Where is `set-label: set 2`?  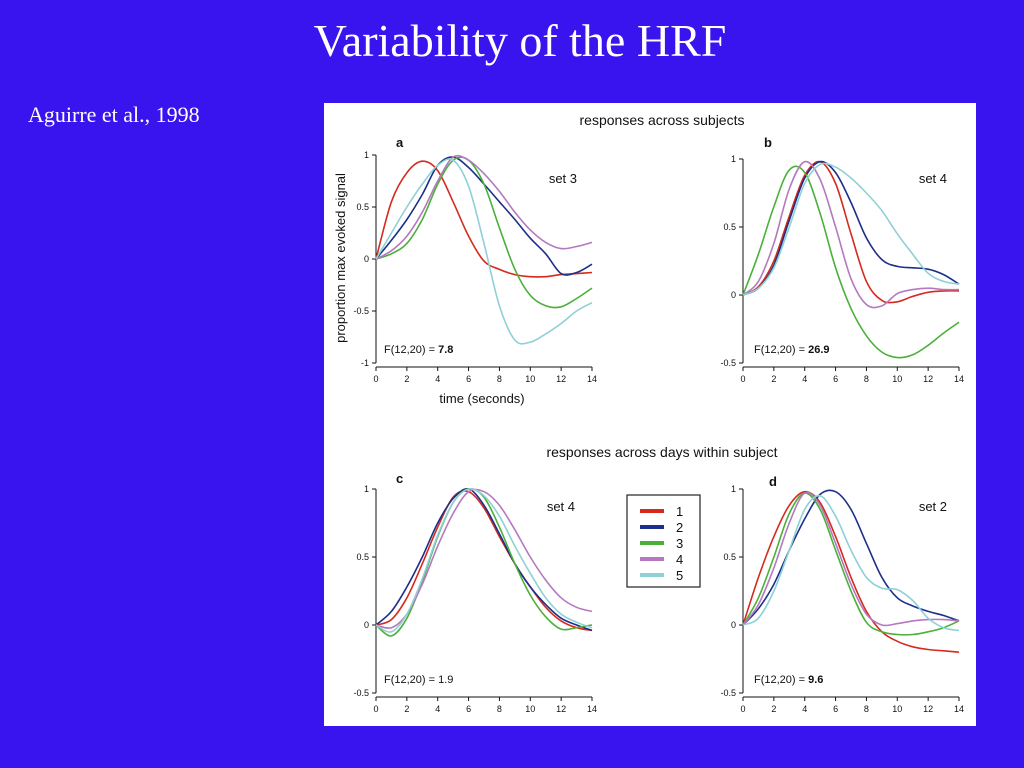 set-label: set 2 is located at coordinates (933, 506).